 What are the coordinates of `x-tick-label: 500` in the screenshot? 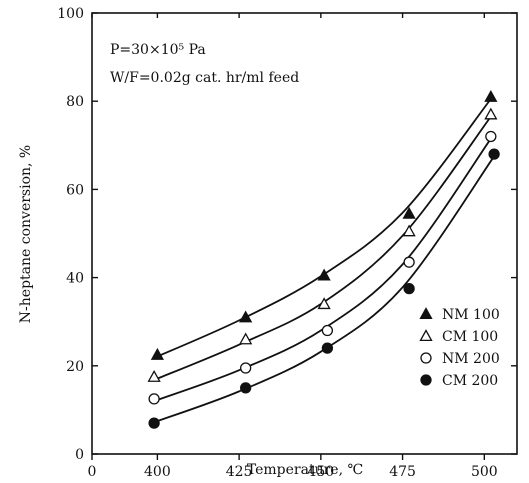 It's located at (484, 472).